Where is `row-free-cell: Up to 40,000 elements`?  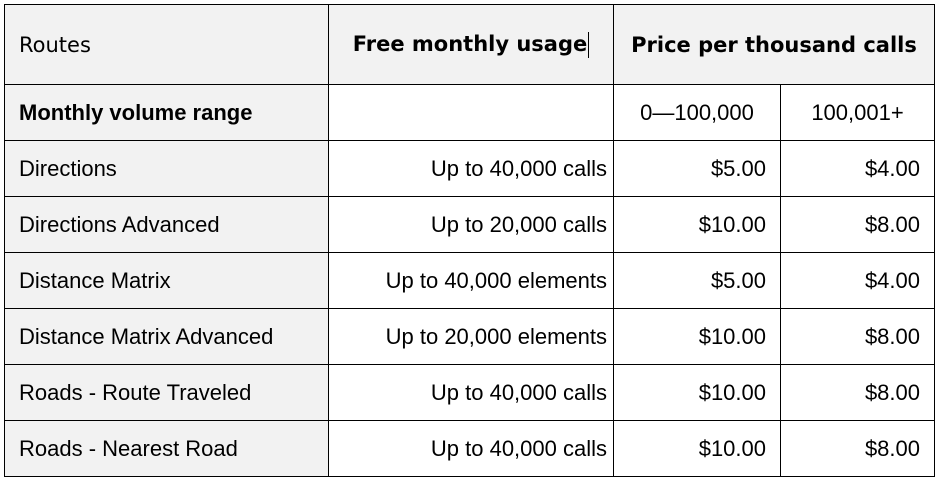 row-free-cell: Up to 40,000 elements is located at coordinates (471, 280).